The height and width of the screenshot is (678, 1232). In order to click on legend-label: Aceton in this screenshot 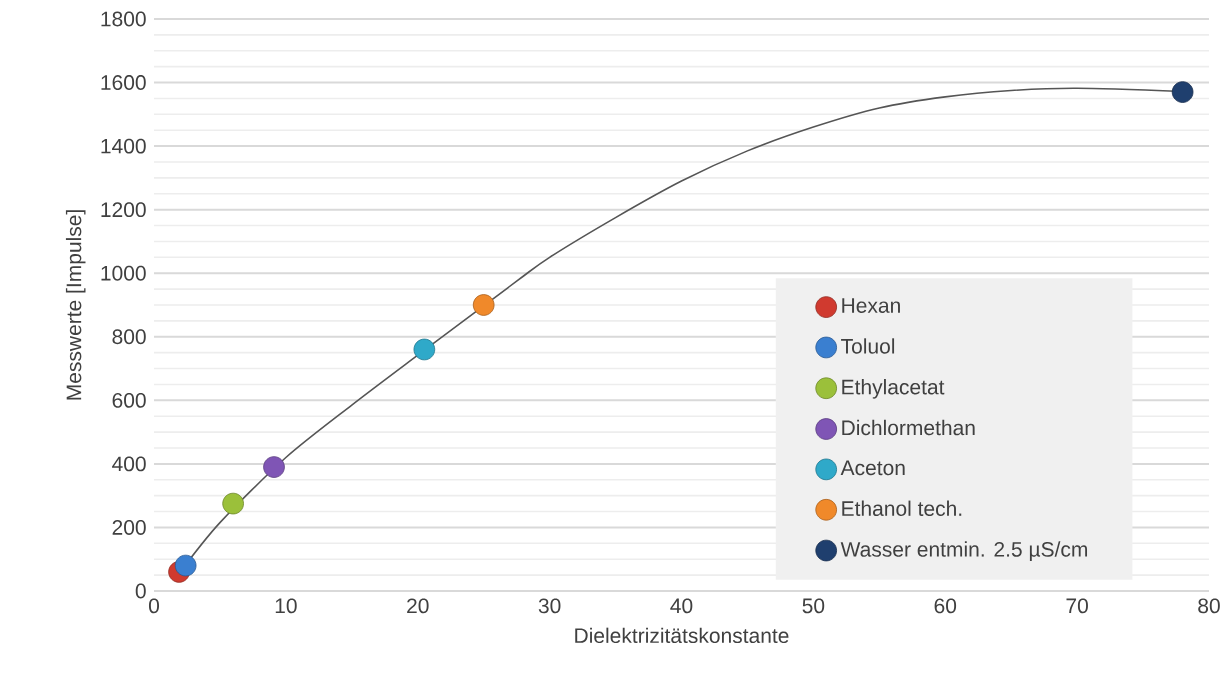, I will do `click(872, 468)`.